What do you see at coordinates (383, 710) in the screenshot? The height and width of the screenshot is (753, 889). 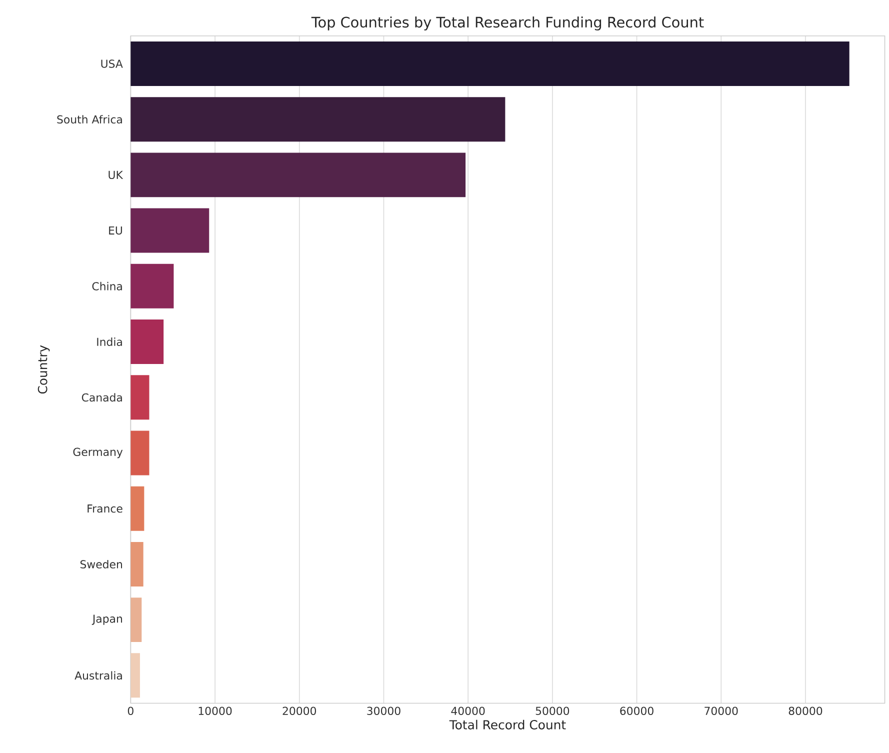 I see `x-tick-label: 30000` at bounding box center [383, 710].